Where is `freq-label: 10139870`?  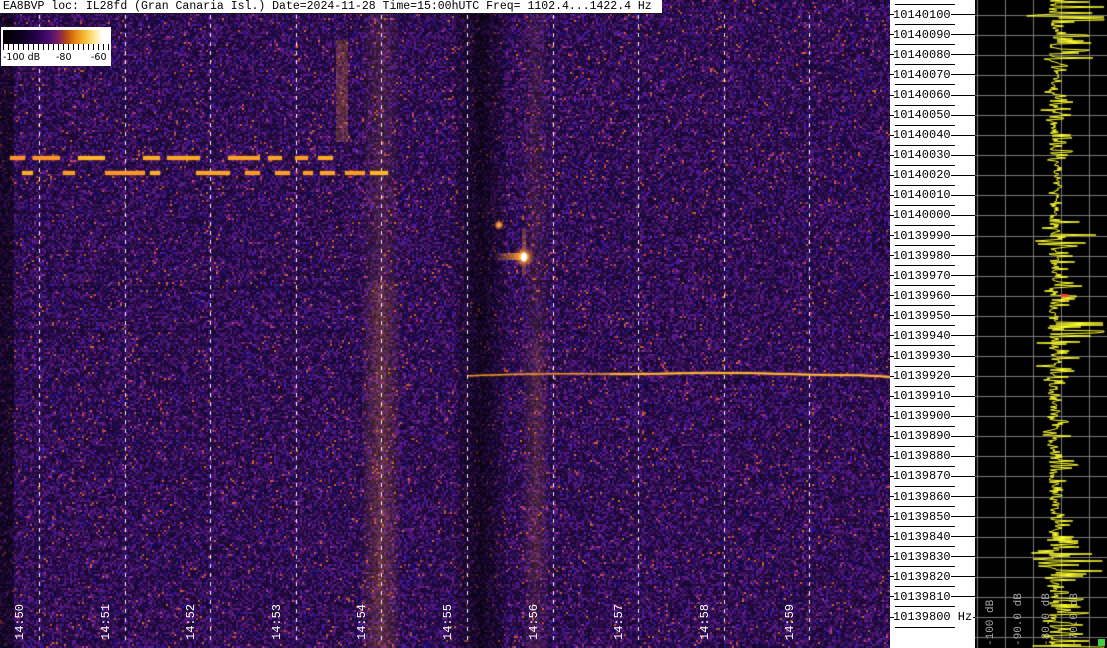
freq-label: 10139870 is located at coordinates (922, 476).